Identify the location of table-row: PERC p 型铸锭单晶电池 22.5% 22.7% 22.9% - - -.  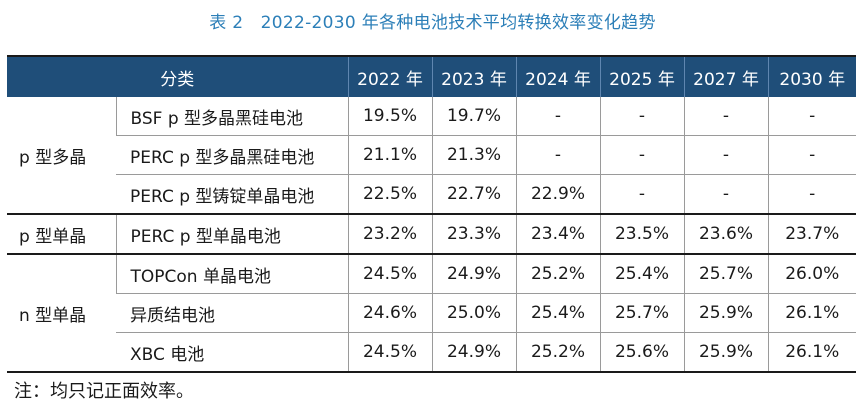
(431, 194).